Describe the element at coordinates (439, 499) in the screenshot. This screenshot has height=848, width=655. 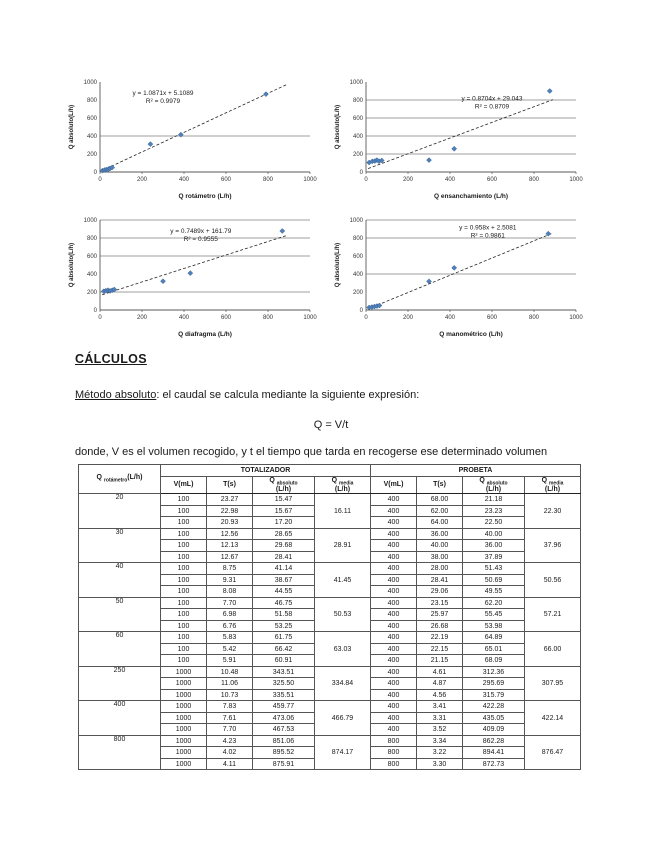
I see `cell-pro-t: 68.00` at that location.